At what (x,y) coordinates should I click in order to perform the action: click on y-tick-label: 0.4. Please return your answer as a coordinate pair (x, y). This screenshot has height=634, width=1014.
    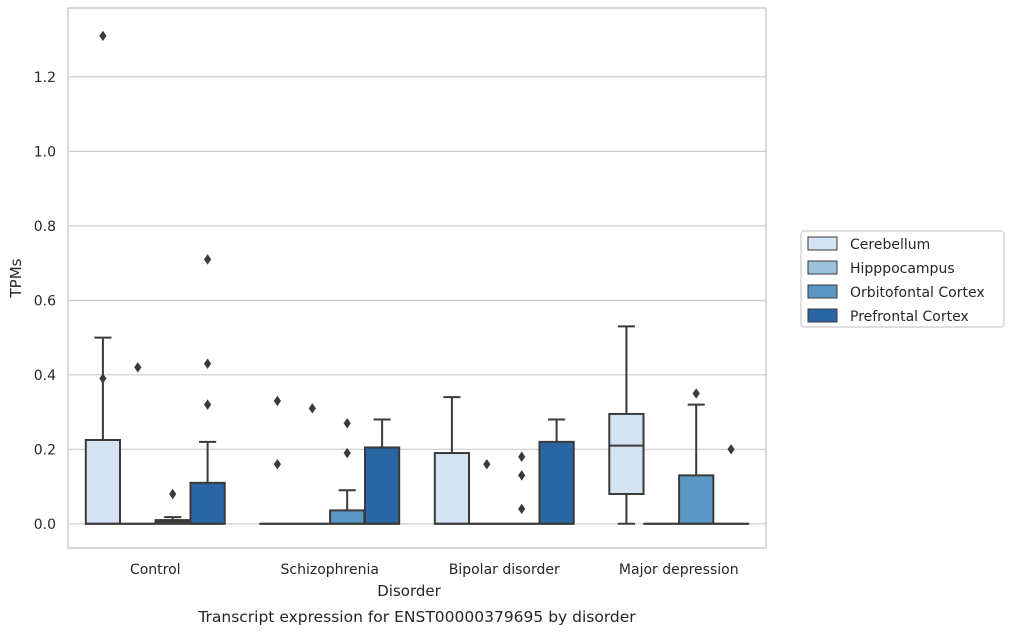
    Looking at the image, I should click on (45, 376).